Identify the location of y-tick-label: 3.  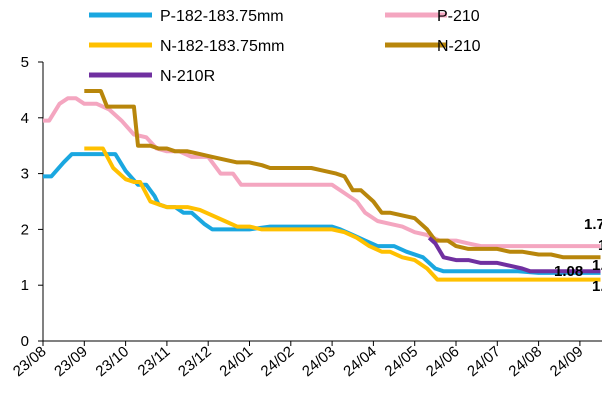
(25, 174).